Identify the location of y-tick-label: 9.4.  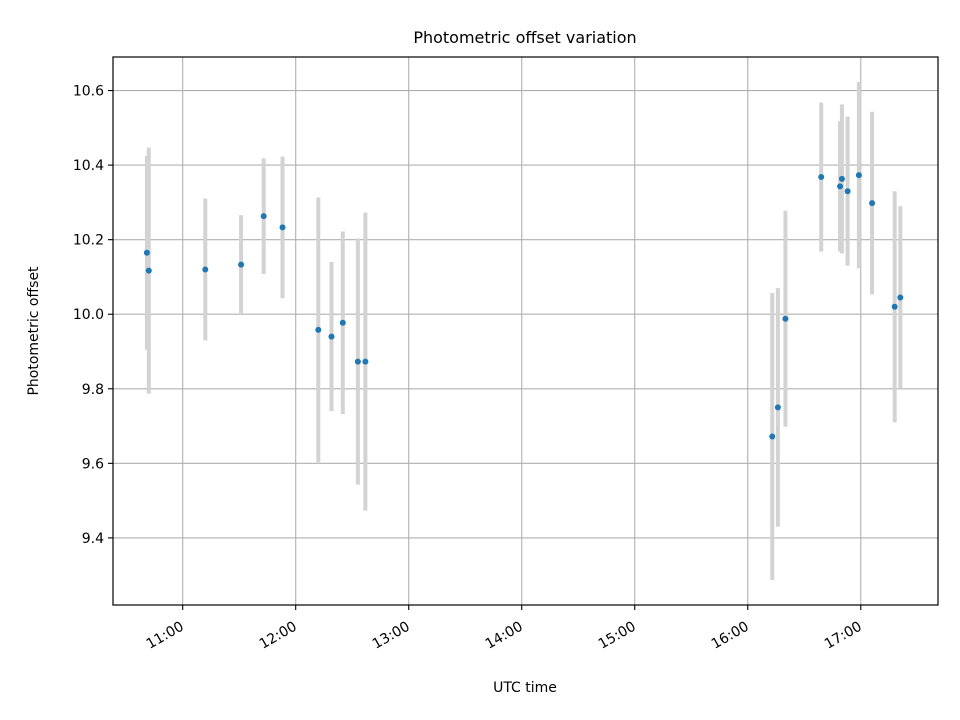
(93, 539).